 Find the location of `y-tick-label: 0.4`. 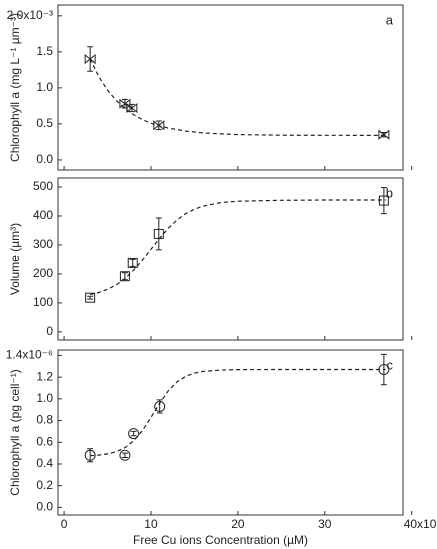

y-tick-label: 0.4 is located at coordinates (44, 463).